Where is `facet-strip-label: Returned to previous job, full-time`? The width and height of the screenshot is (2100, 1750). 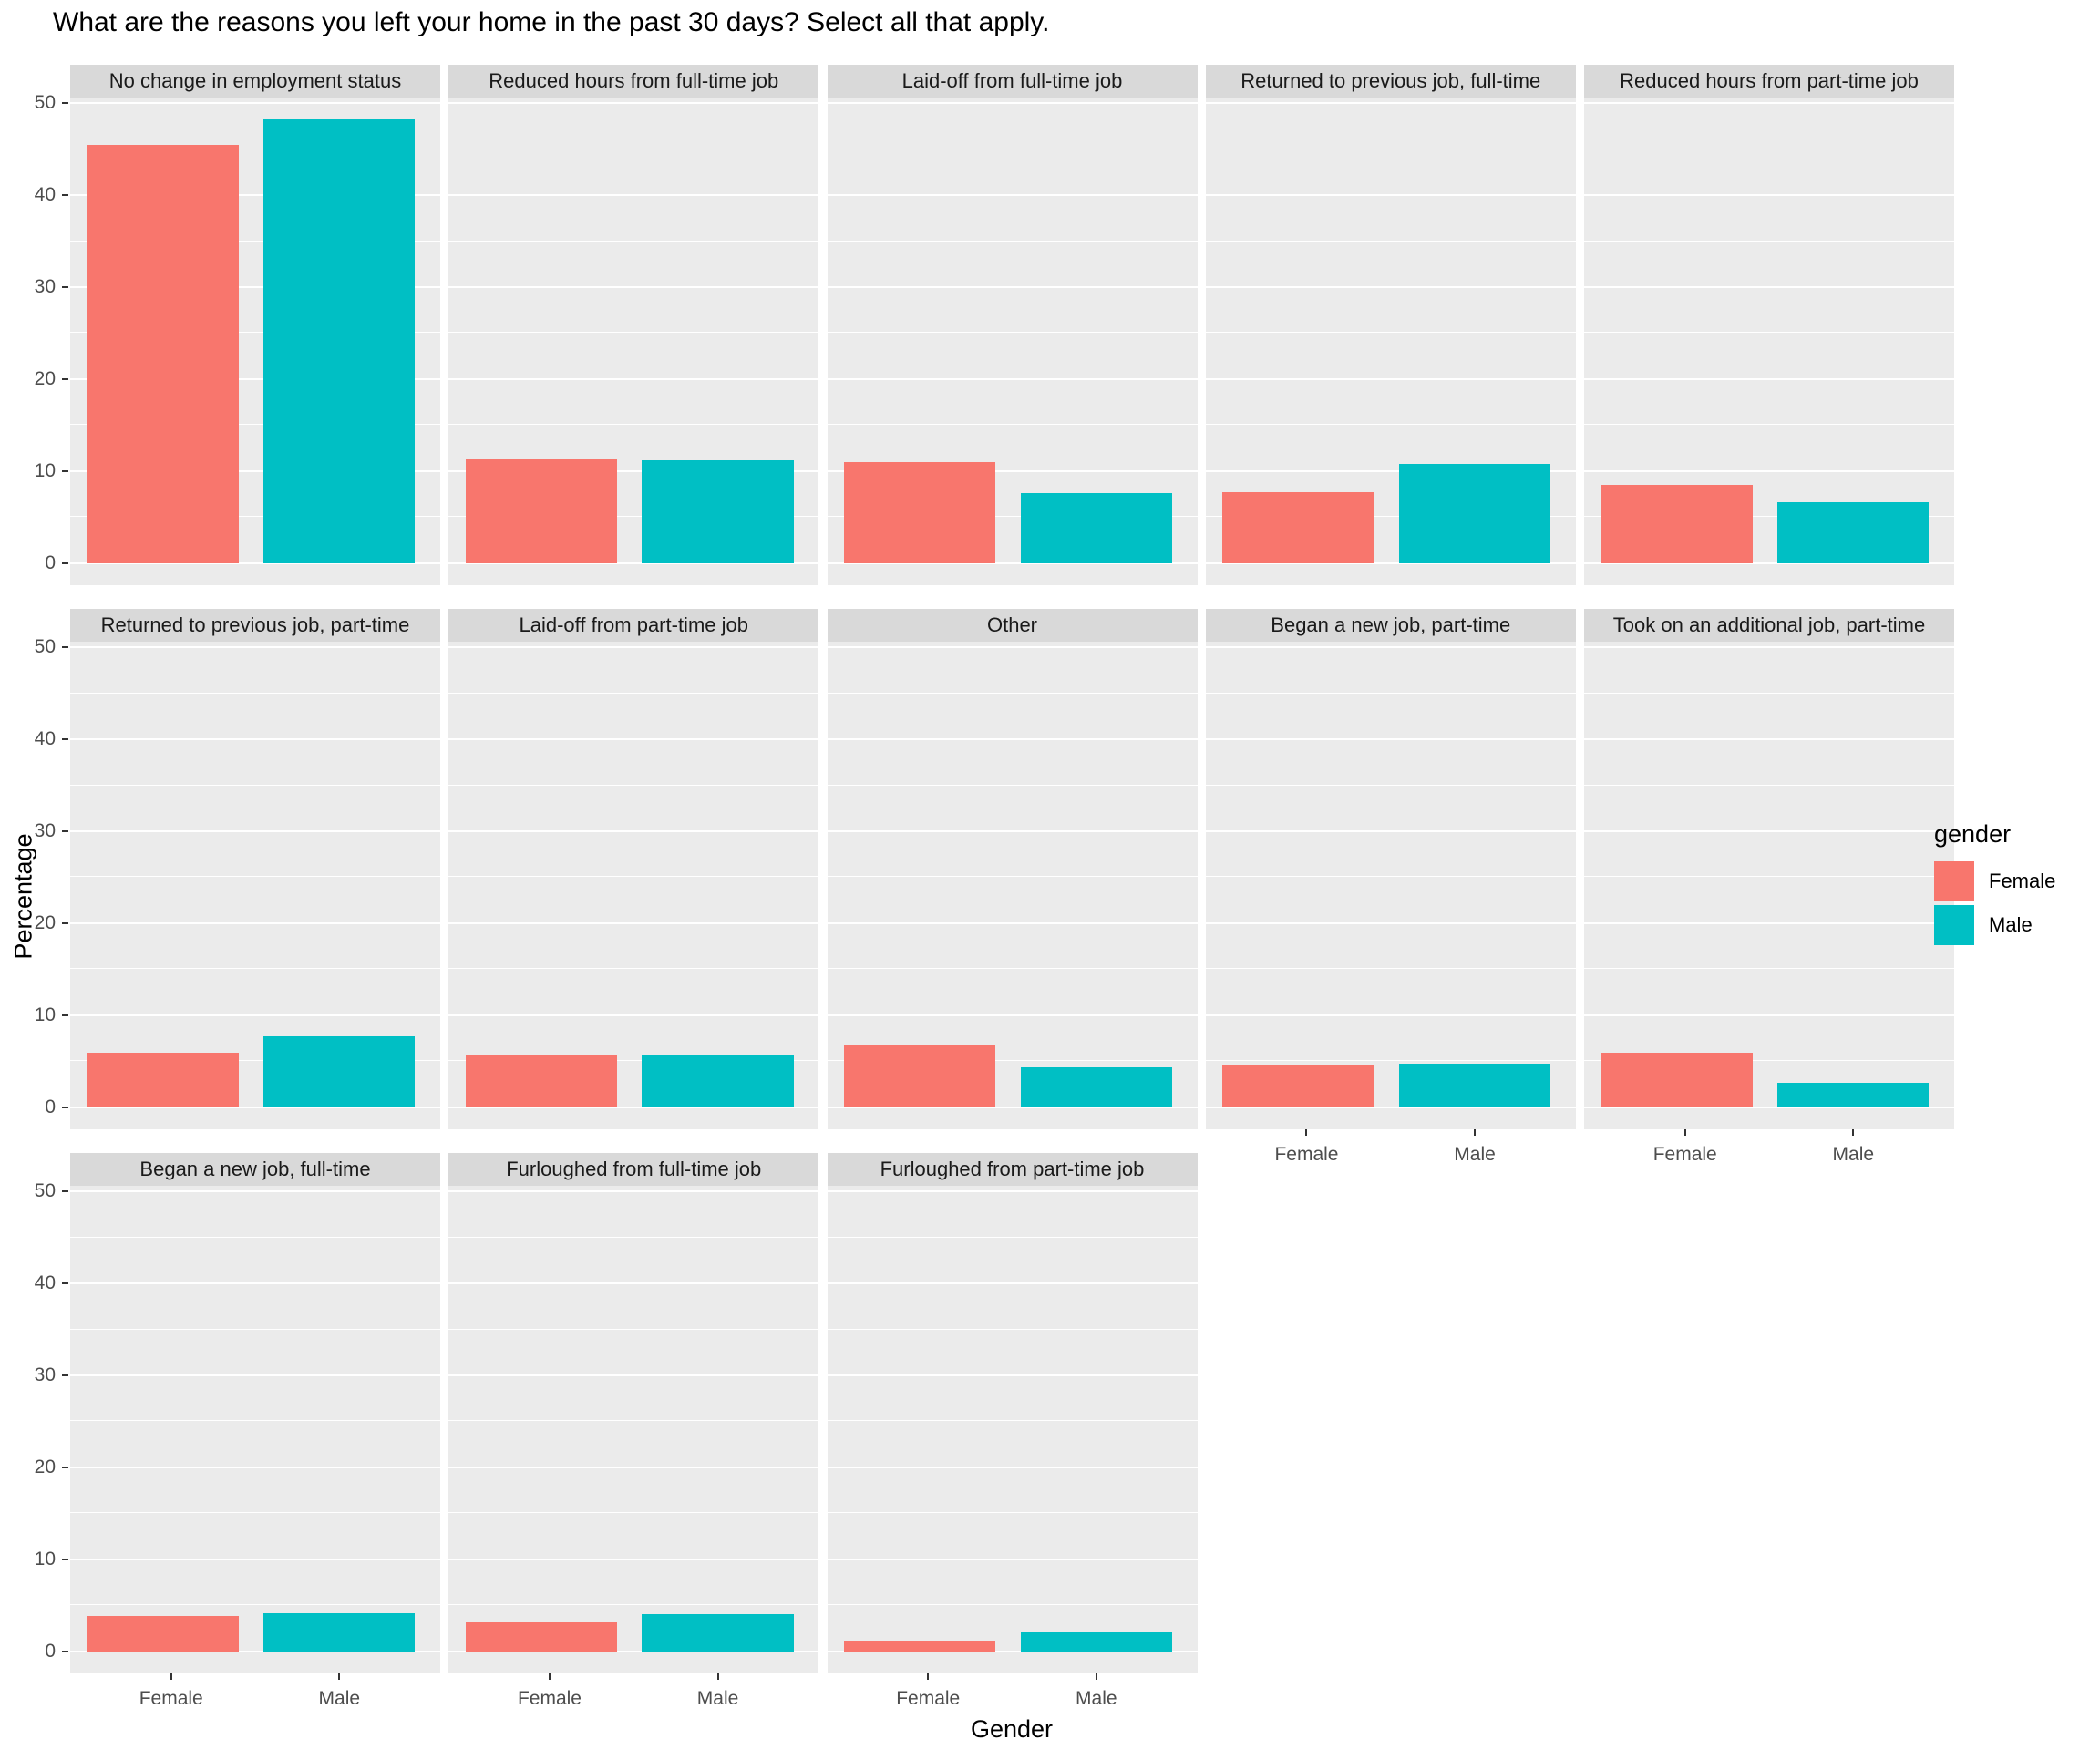 facet-strip-label: Returned to previous job, full-time is located at coordinates (1390, 81).